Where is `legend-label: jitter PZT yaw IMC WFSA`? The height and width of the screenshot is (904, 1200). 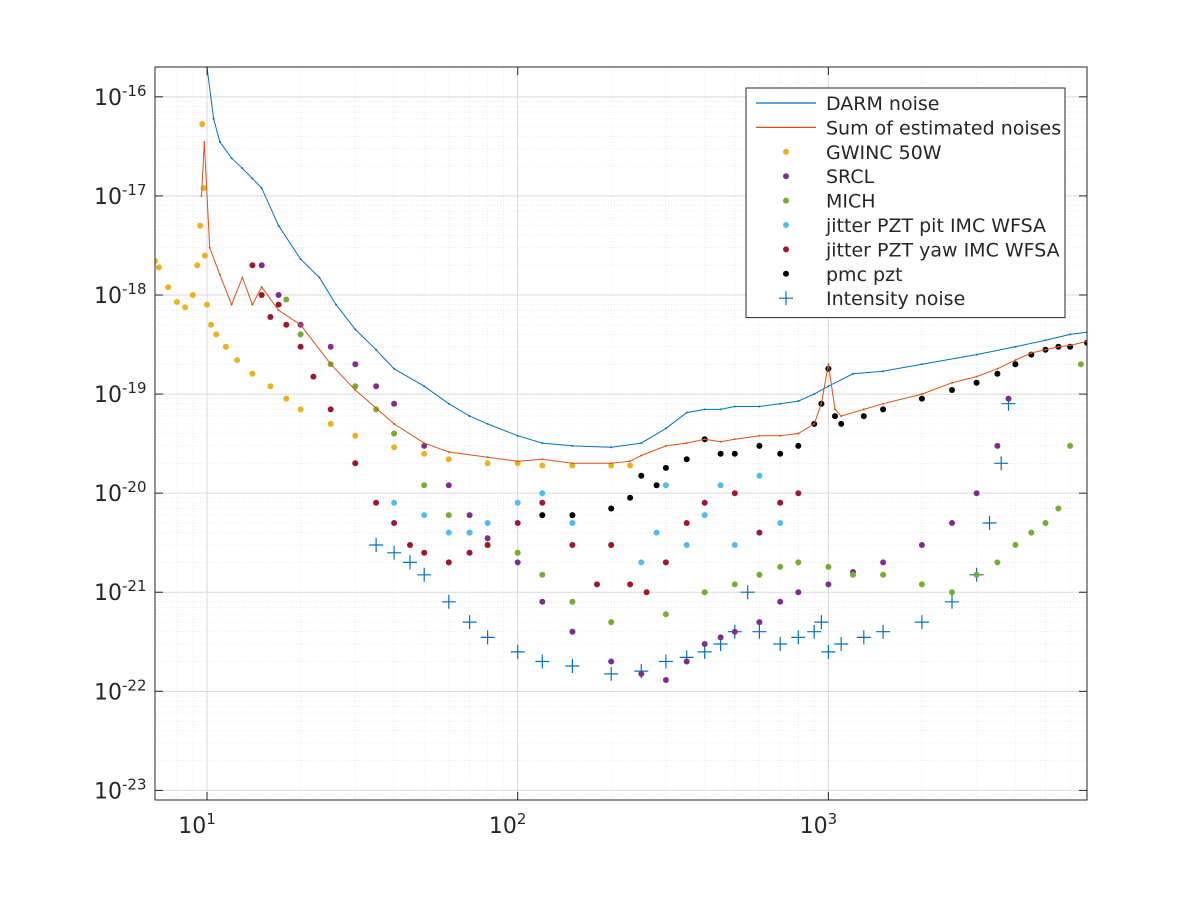
legend-label: jitter PZT yaw IMC WFSA is located at coordinates (942, 250).